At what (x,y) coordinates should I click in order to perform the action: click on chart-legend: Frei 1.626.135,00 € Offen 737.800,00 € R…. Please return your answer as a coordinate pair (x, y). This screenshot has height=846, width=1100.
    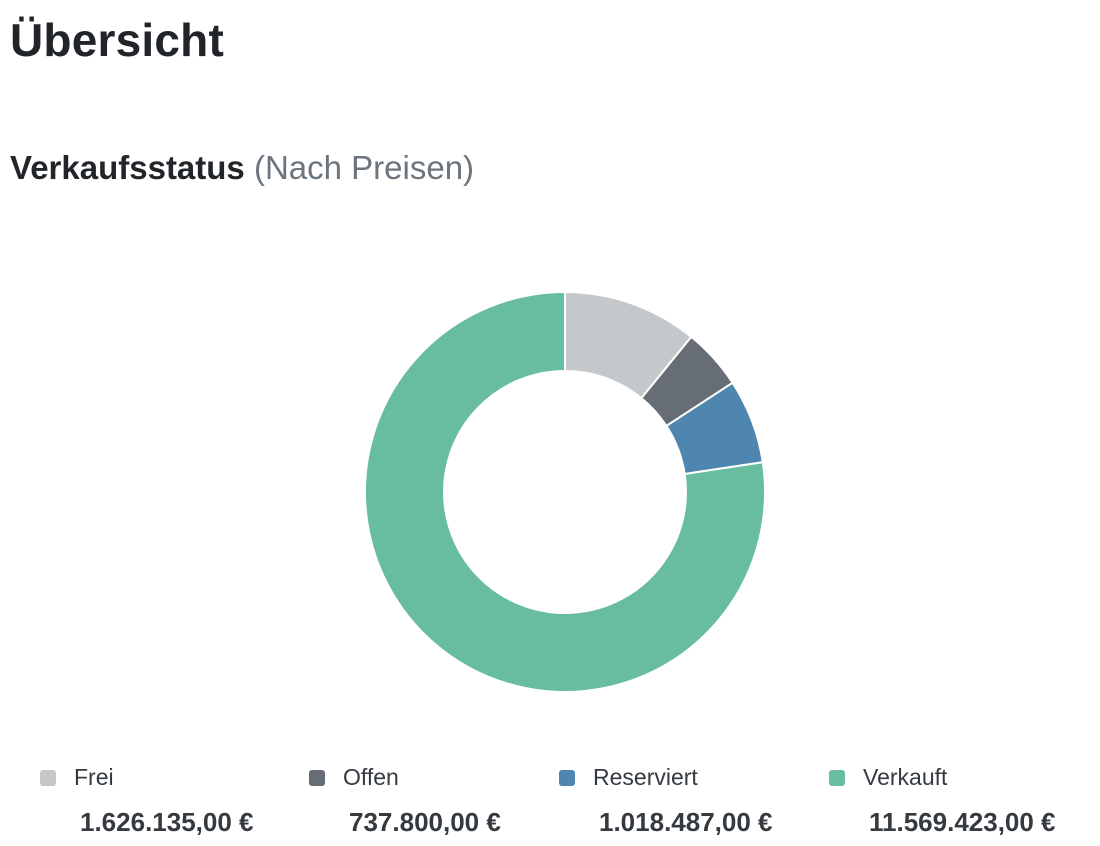
    Looking at the image, I should click on (550, 800).